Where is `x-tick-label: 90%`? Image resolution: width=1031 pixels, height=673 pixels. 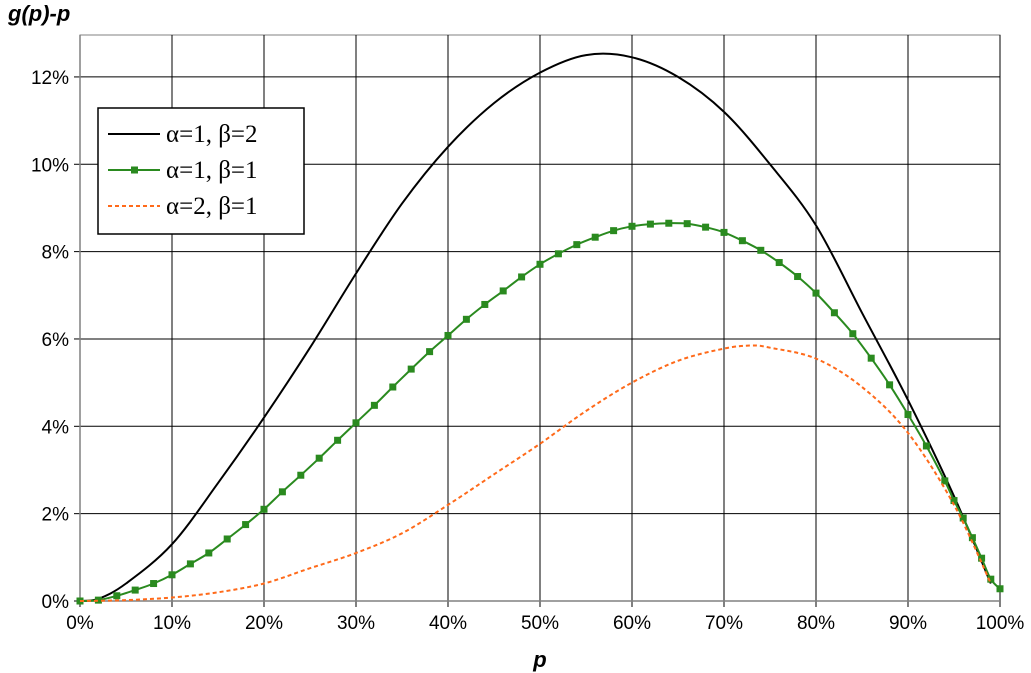
x-tick-label: 90% is located at coordinates (908, 623).